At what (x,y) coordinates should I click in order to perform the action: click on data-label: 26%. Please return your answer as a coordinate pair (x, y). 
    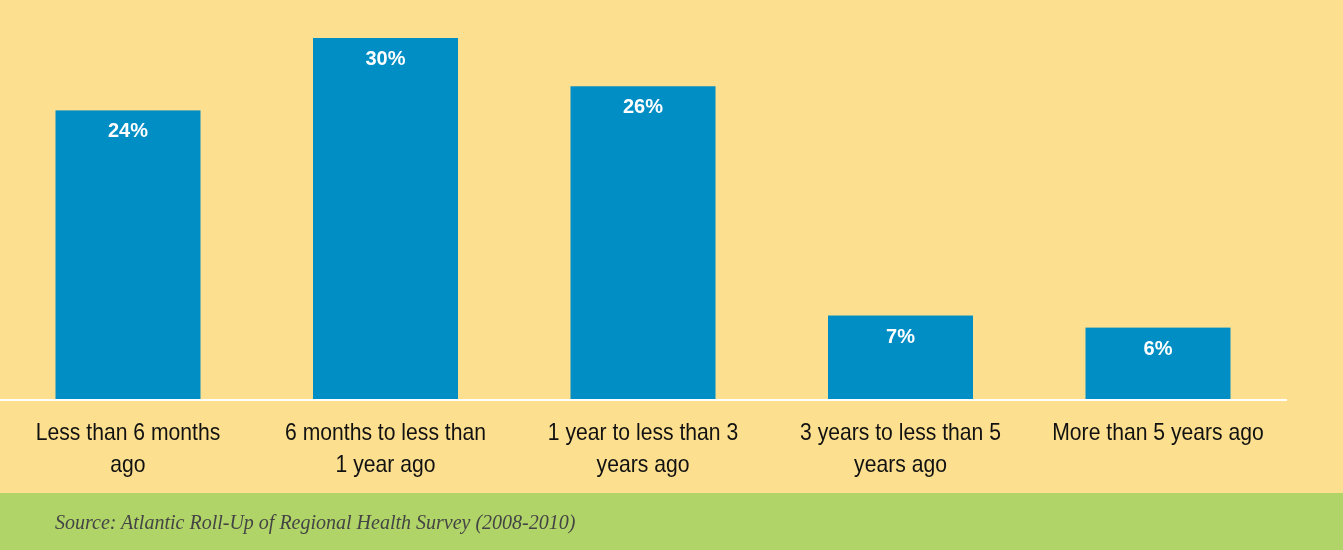
    Looking at the image, I should click on (643, 106).